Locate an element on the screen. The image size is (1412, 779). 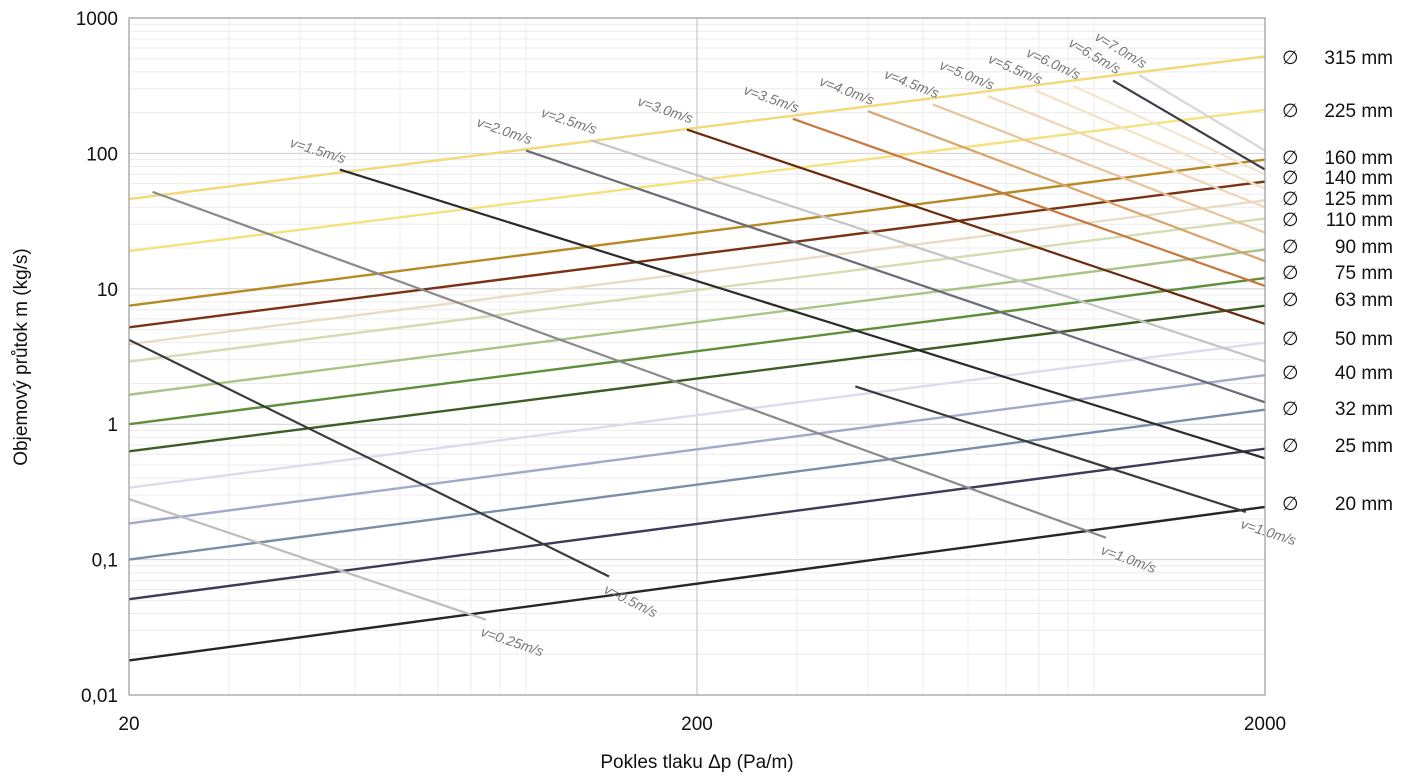
y-tick-label: 10 is located at coordinates (107, 290).